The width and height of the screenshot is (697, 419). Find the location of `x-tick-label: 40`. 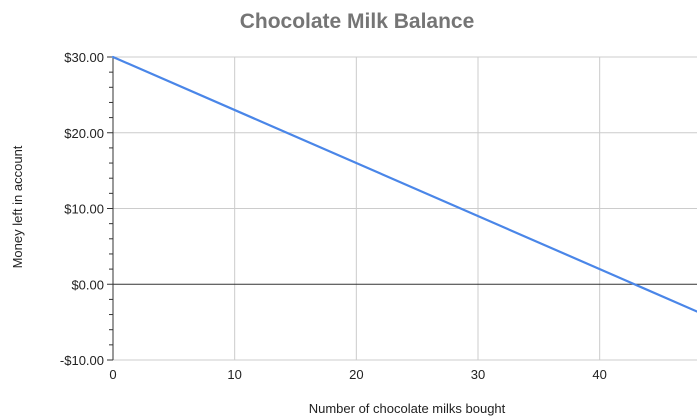

x-tick-label: 40 is located at coordinates (599, 374).